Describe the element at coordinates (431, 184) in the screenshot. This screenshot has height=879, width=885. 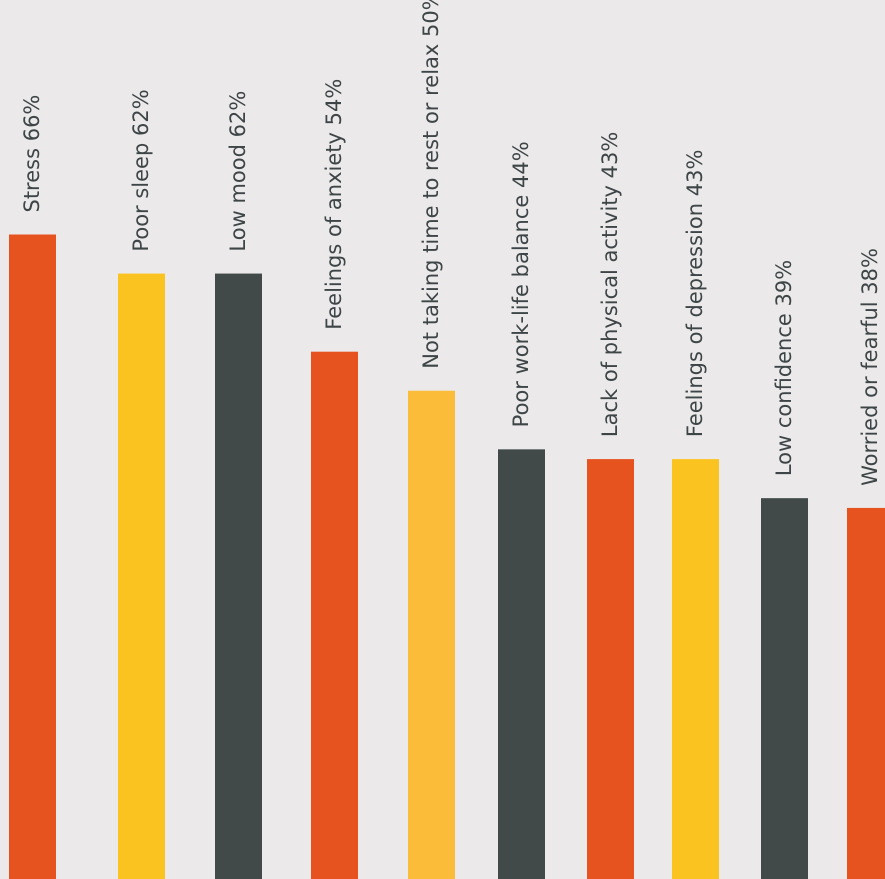
I see `bar-label-5: Not taking time to rest or relax 50%` at that location.